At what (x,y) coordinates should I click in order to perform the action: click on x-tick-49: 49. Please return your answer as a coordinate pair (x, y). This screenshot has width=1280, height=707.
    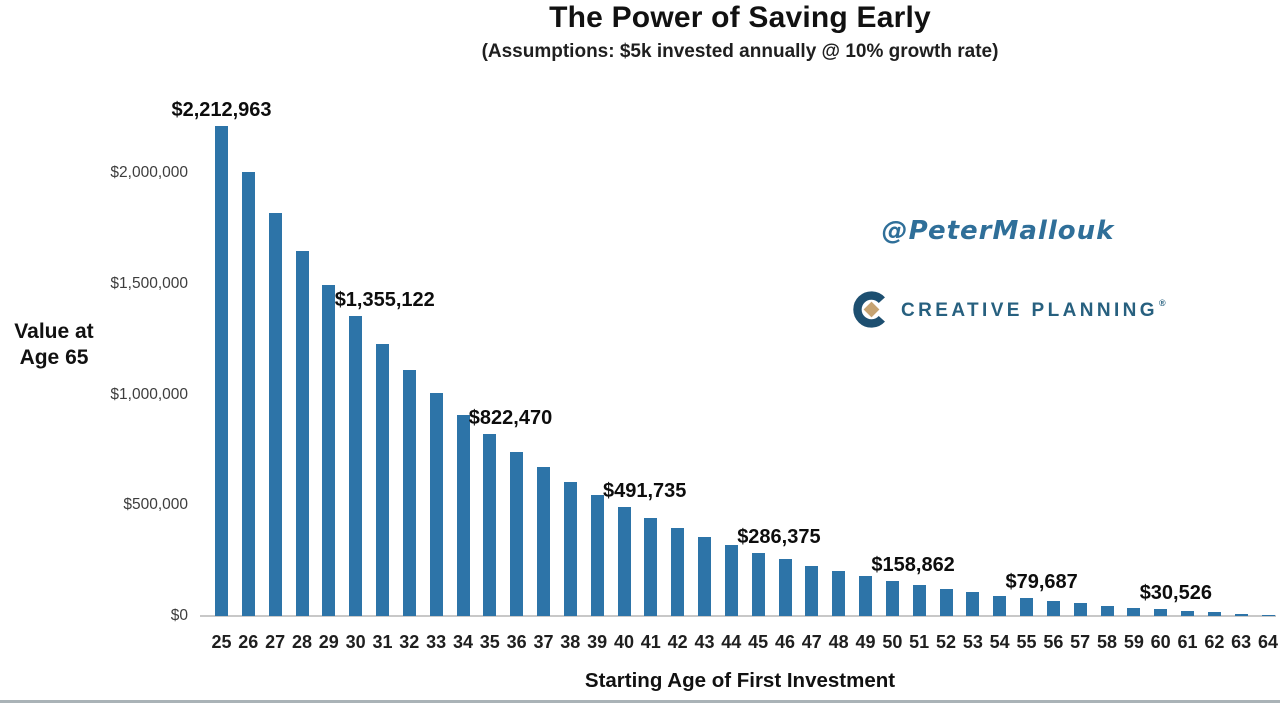
    Looking at the image, I should click on (865, 642).